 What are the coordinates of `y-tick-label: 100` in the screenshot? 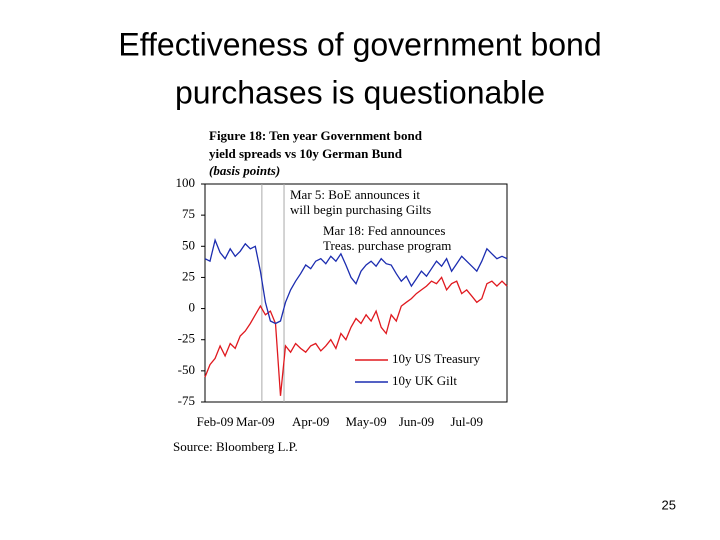 It's located at (186, 182).